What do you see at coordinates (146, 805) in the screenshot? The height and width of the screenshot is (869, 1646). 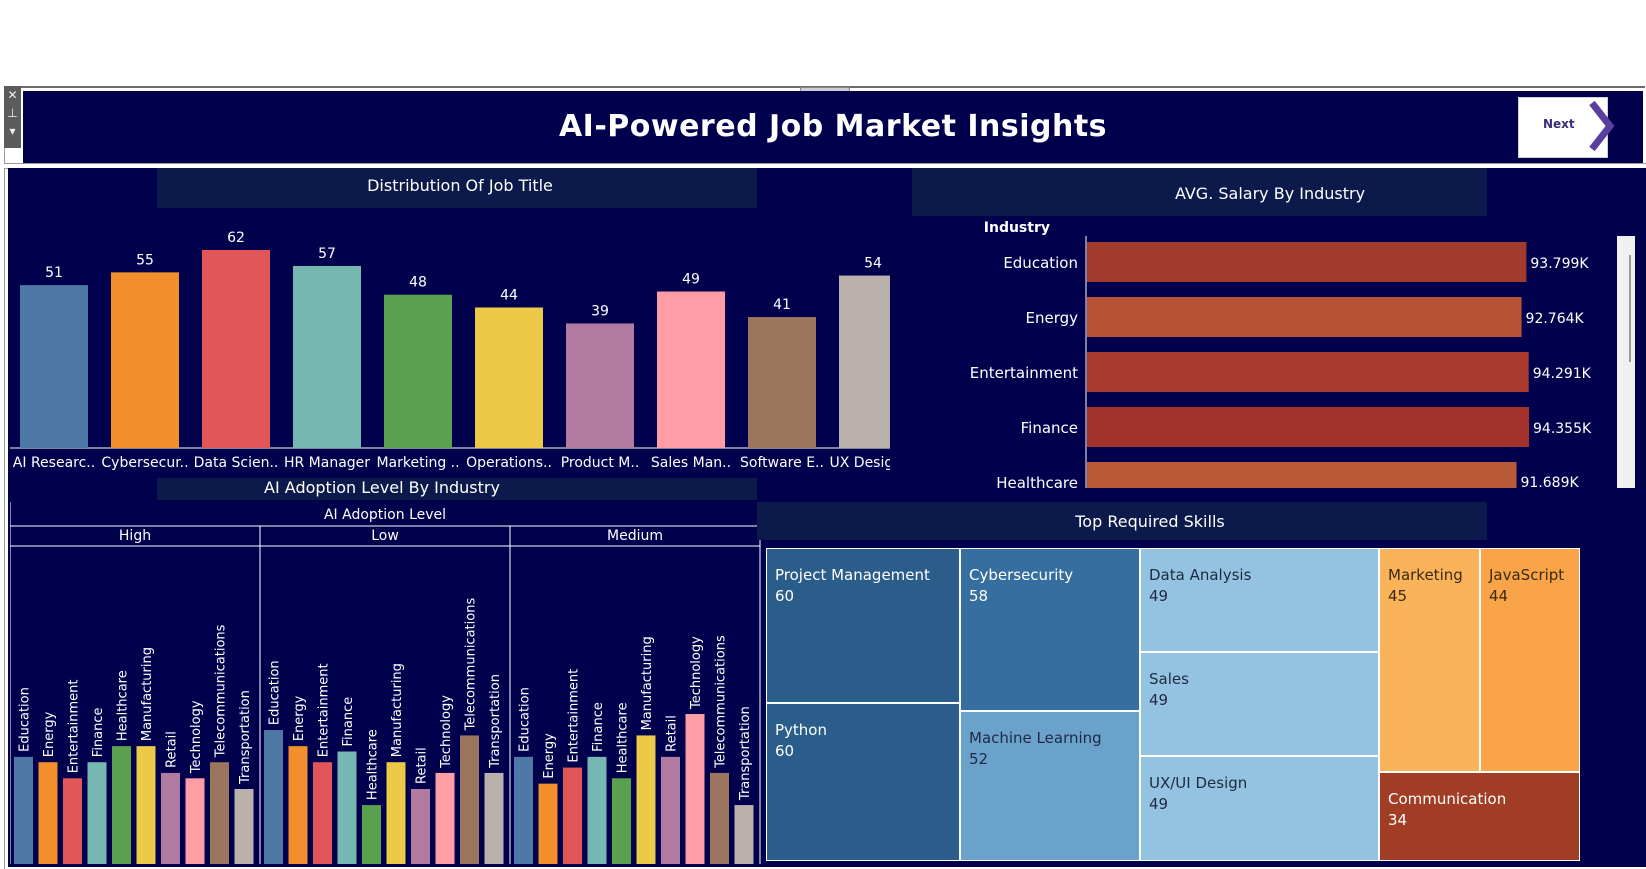 I see `adoption-bar-high-manufacturing` at bounding box center [146, 805].